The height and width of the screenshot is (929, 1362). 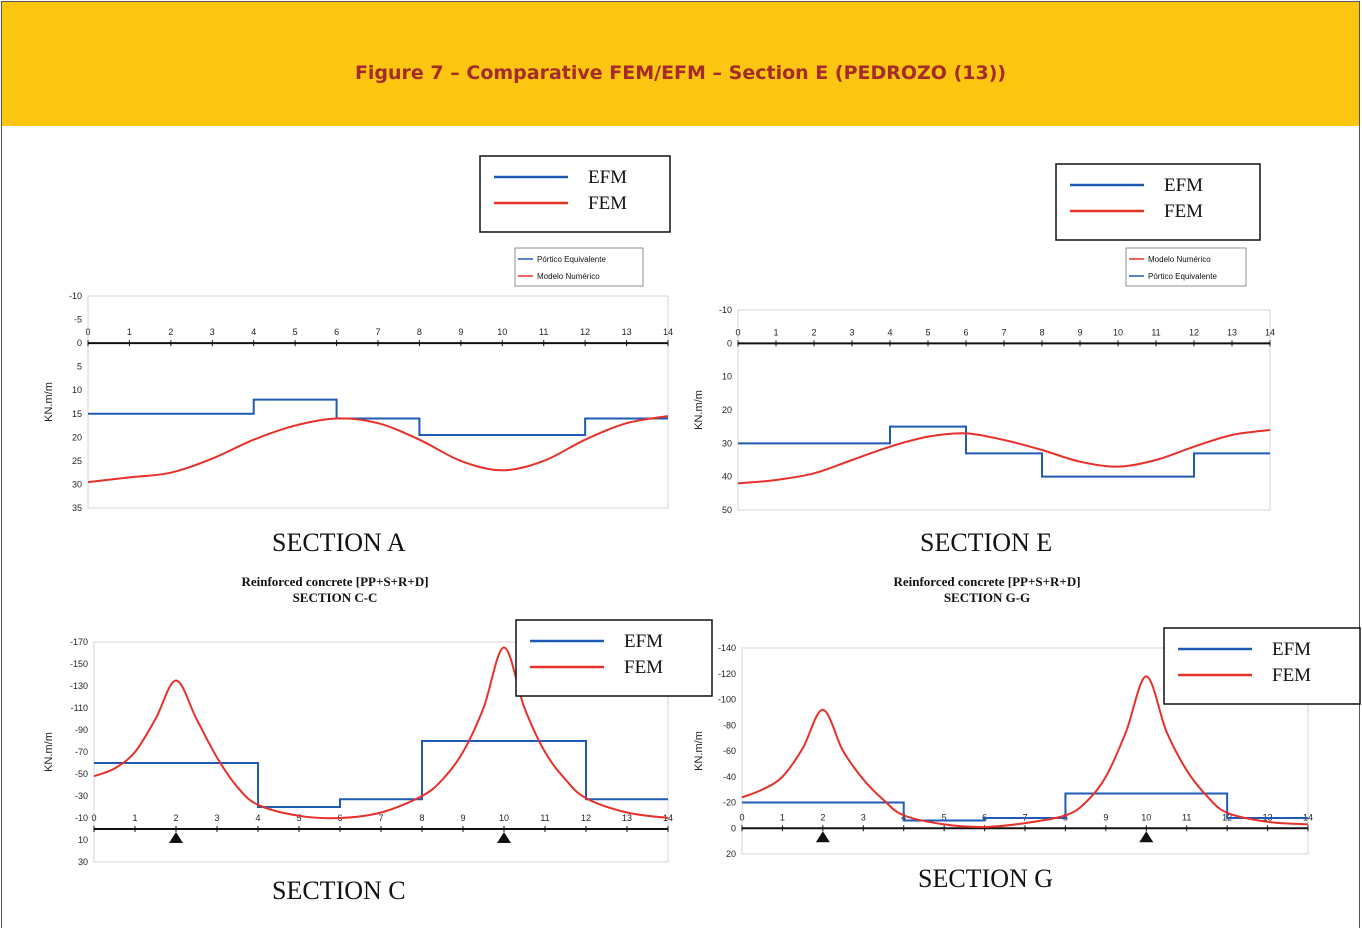 What do you see at coordinates (81, 796) in the screenshot?
I see `y-tick-label: -30` at bounding box center [81, 796].